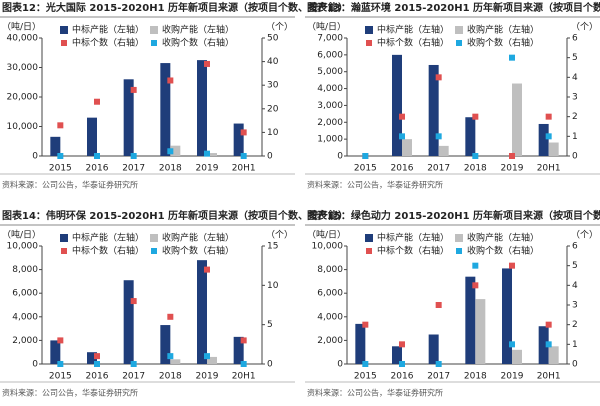  What do you see at coordinates (330, 106) in the screenshot?
I see `y-tick-label: 3,000` at bounding box center [330, 106].